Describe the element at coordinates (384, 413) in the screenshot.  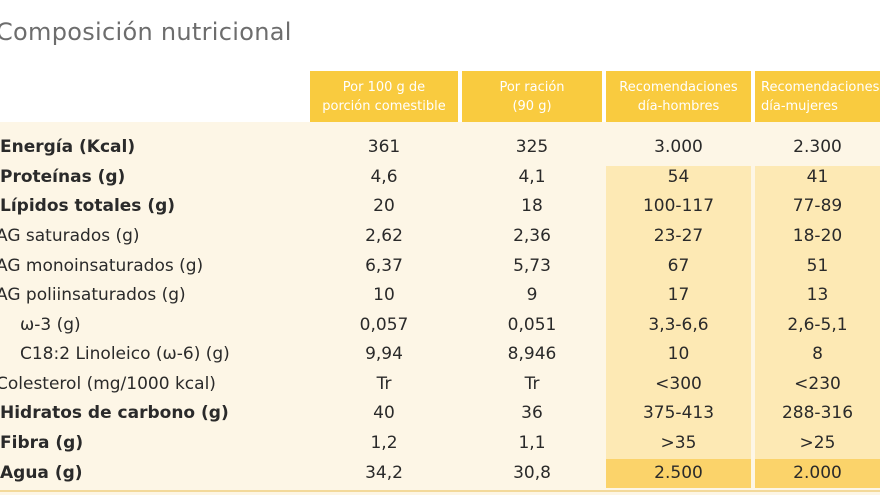
I see `value-per-100g: 40` at that location.